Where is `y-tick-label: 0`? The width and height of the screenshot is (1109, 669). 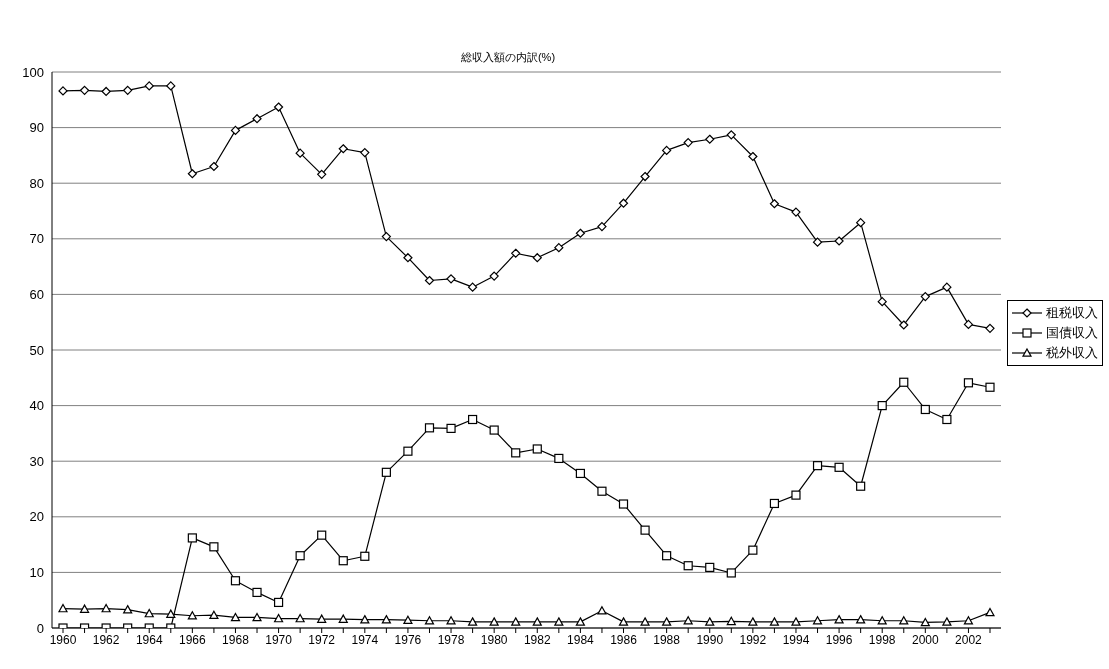
y-tick-label: 0 is located at coordinates (40, 628).